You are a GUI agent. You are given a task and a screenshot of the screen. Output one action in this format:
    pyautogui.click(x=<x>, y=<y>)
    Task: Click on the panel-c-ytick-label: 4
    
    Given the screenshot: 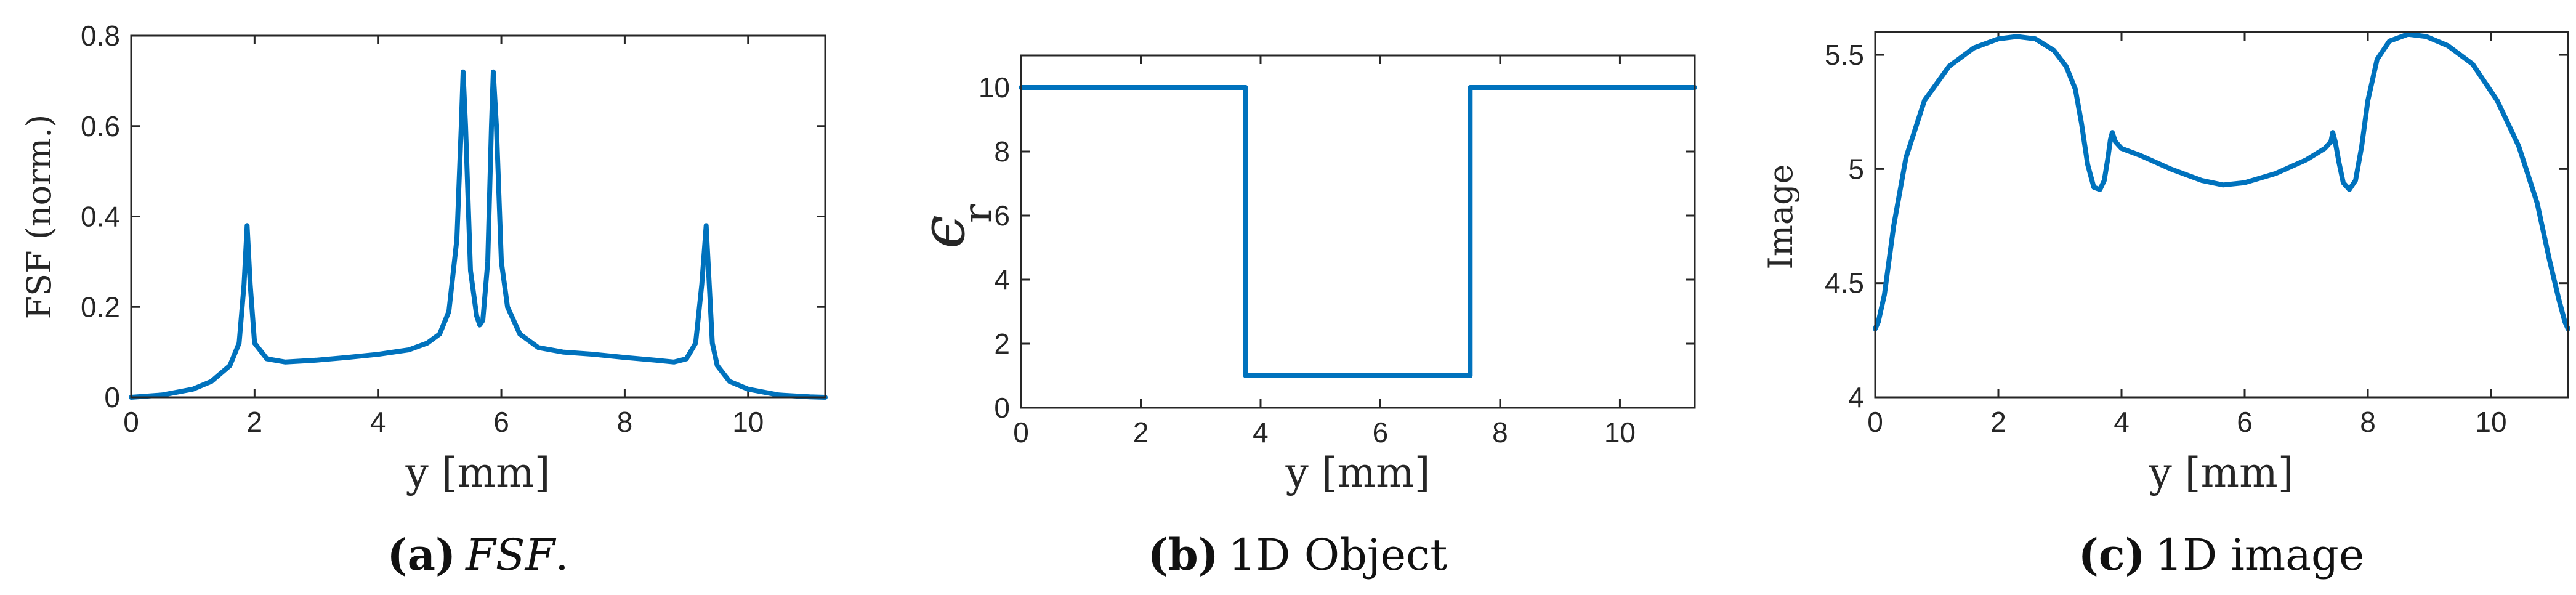 What is the action you would take?
    pyautogui.click(x=1856, y=397)
    